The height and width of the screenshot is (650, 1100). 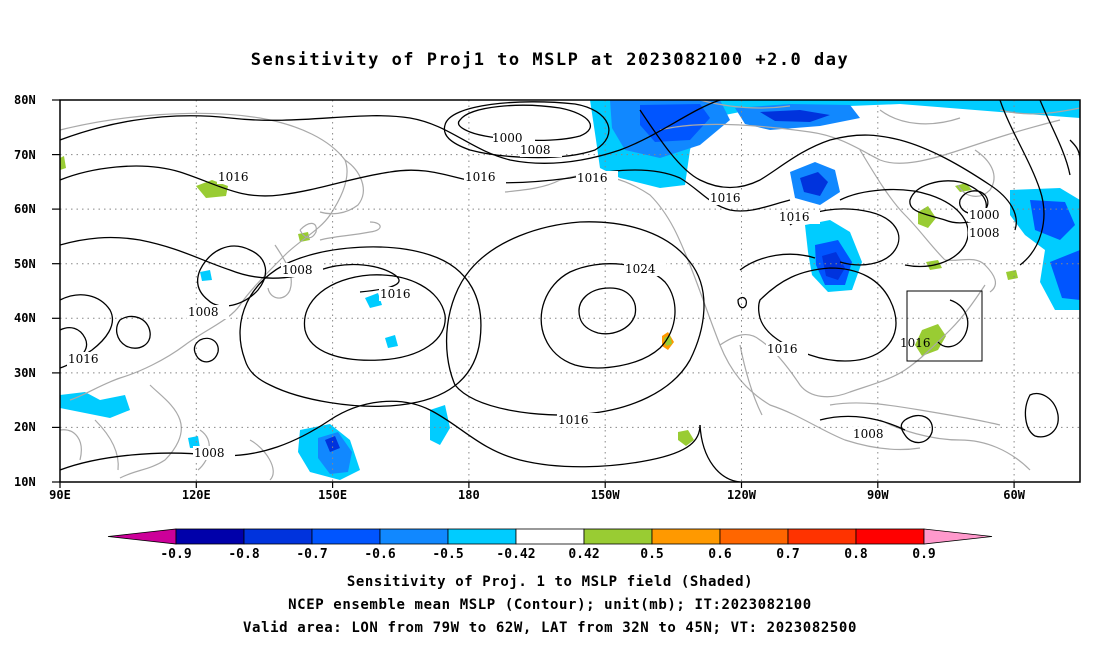 I want to click on colorbar-tick-label: 0.8, so click(x=856, y=554).